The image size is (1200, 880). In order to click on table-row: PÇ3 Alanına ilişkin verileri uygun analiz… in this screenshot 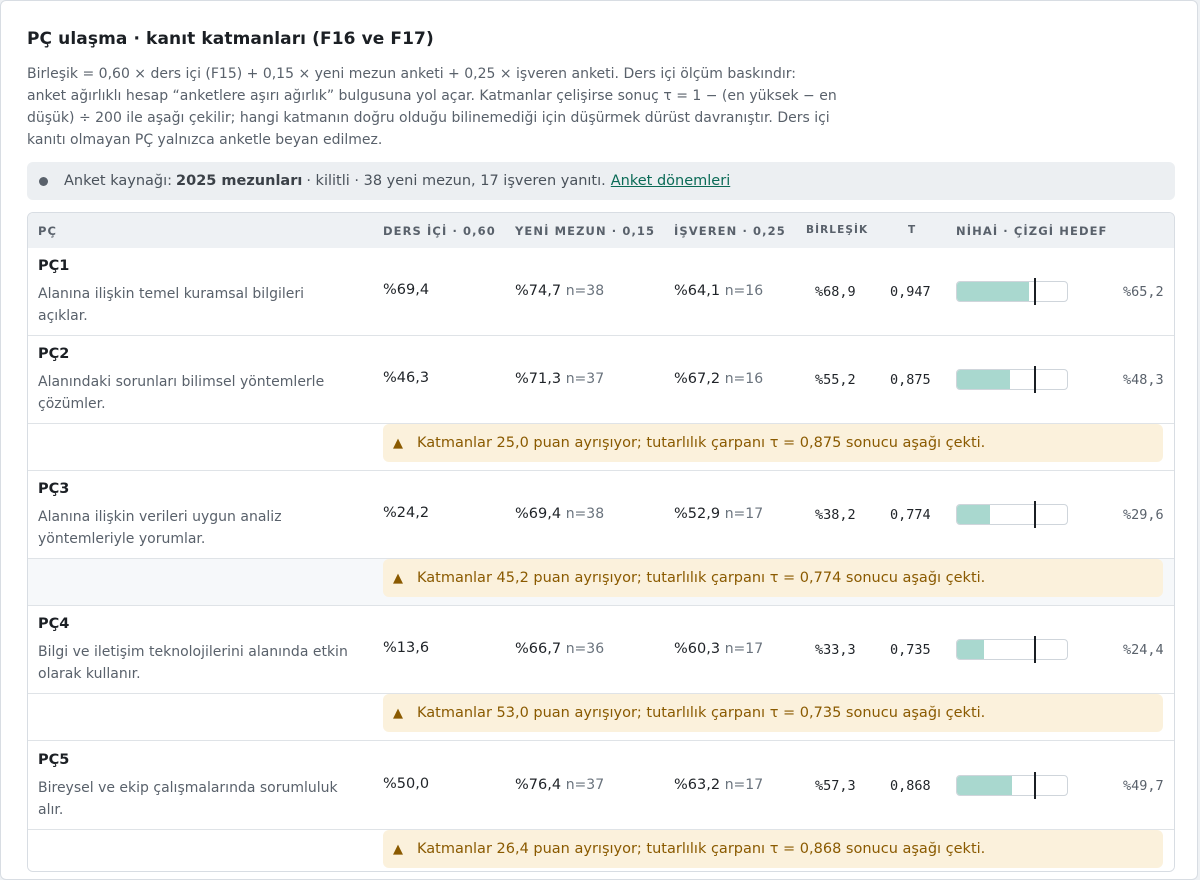, I will do `click(601, 515)`.